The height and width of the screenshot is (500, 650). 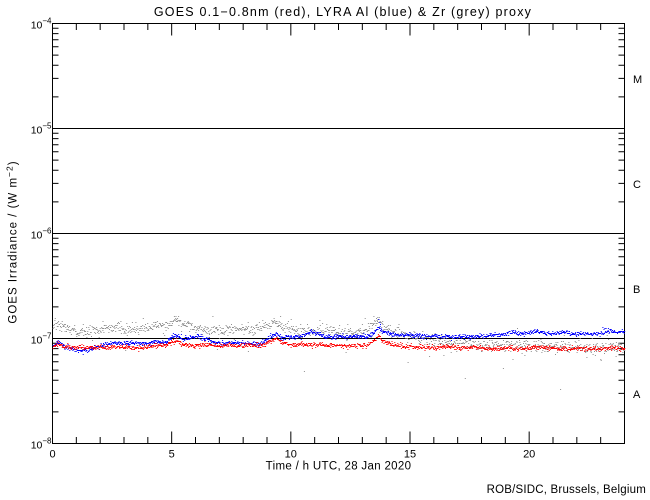 What do you see at coordinates (291, 455) in the screenshot?
I see `svg-text: 10` at bounding box center [291, 455].